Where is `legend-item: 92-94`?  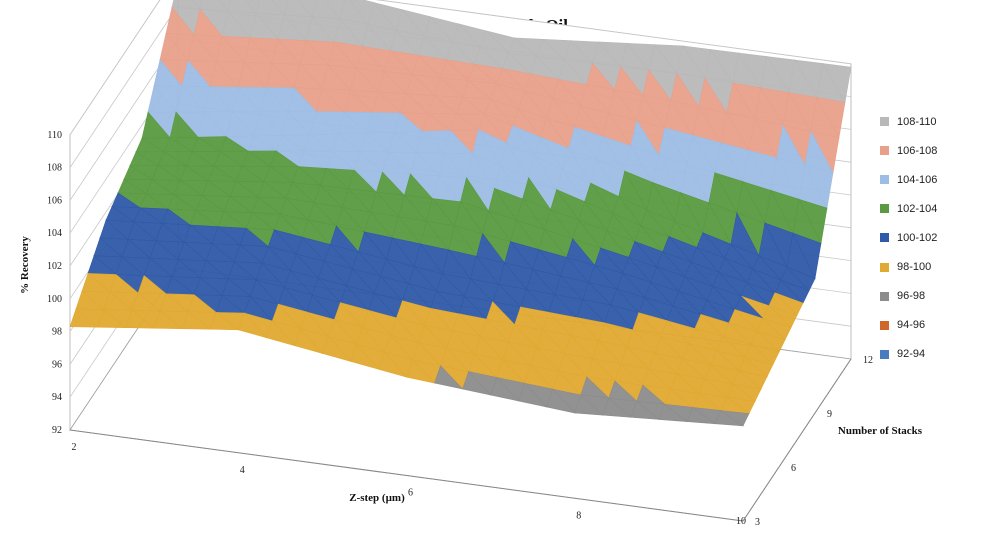
legend-item: 92-94 is located at coordinates (935, 354).